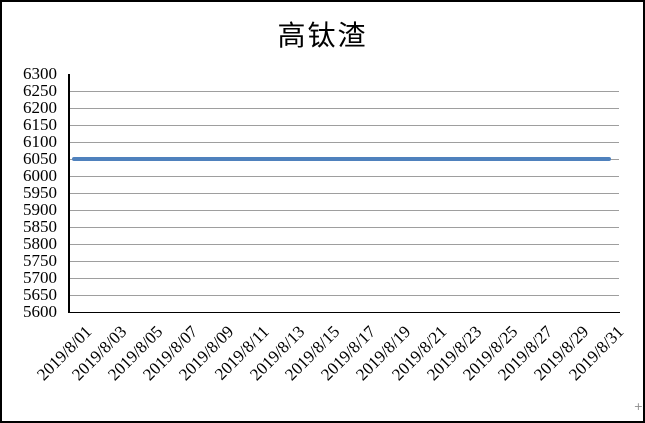 This screenshot has height=423, width=645. Describe the element at coordinates (638, 406) in the screenshot. I see `corner-resize-mark: +` at that location.